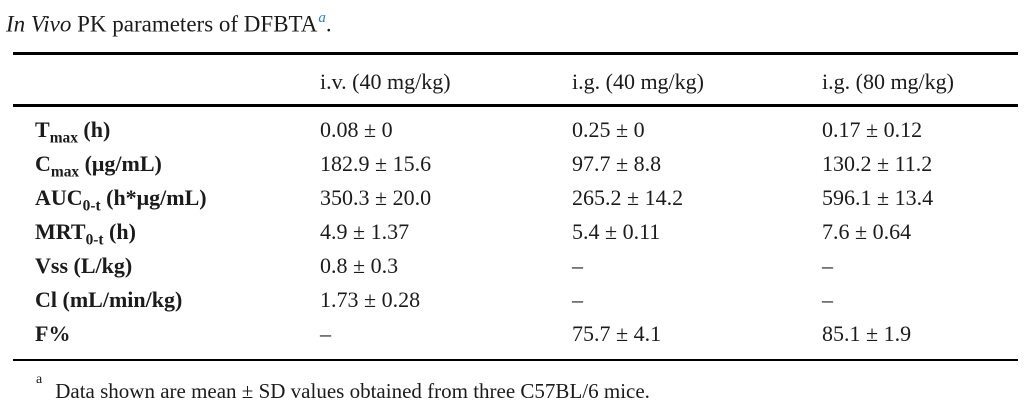  What do you see at coordinates (617, 163) in the screenshot?
I see `cell-value: 97.7 ± 8.8` at bounding box center [617, 163].